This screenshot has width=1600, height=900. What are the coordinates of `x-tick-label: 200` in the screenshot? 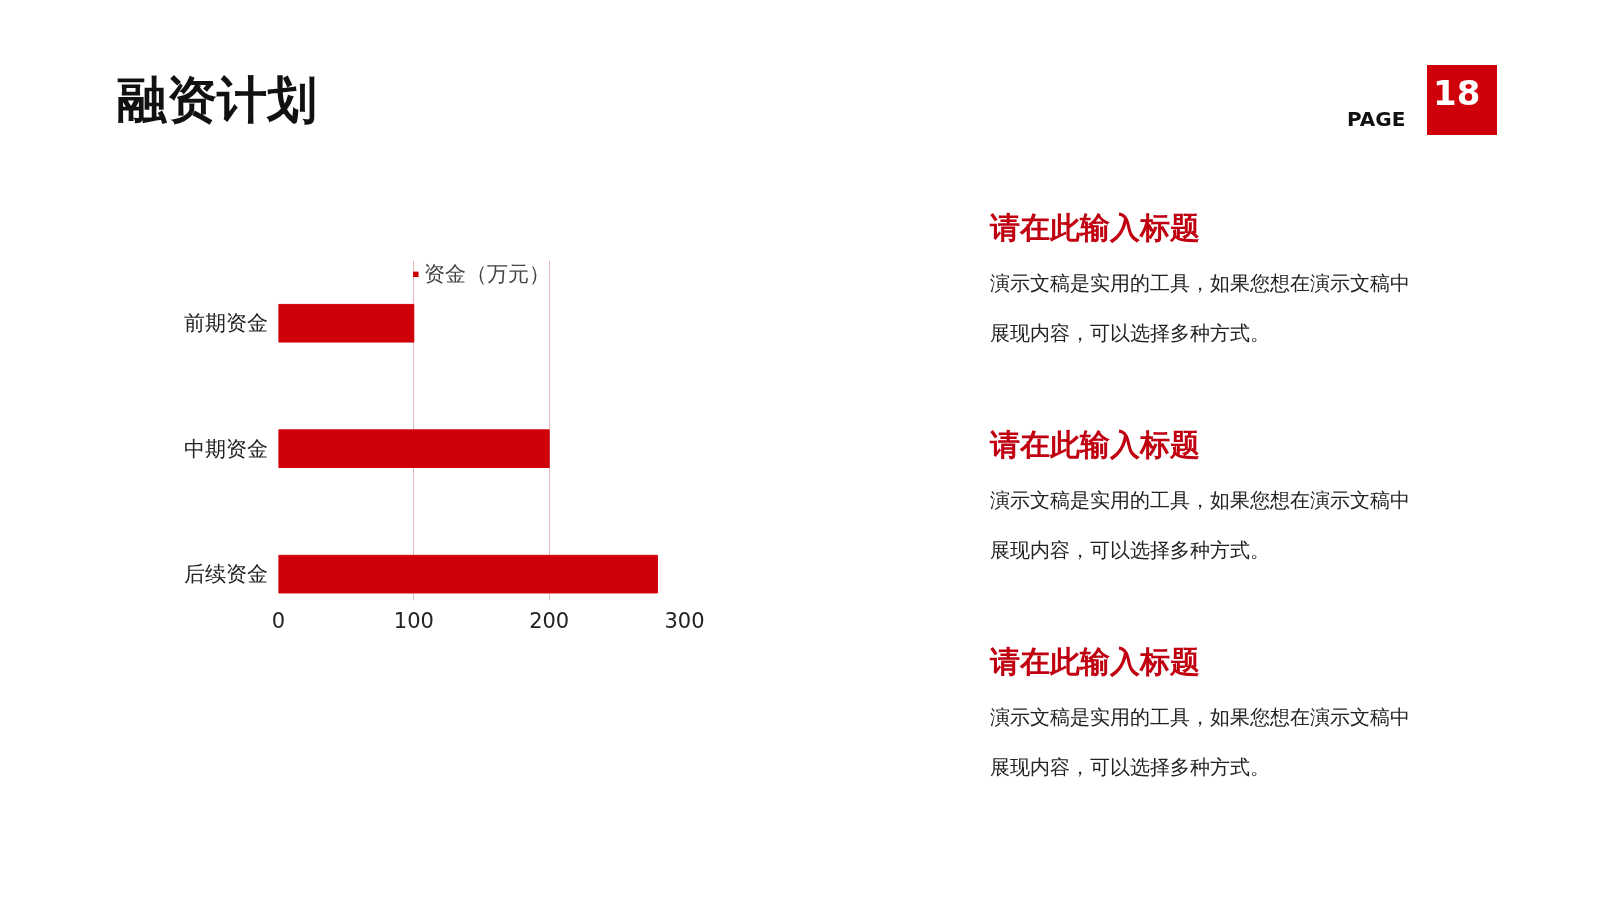 It's located at (549, 620).